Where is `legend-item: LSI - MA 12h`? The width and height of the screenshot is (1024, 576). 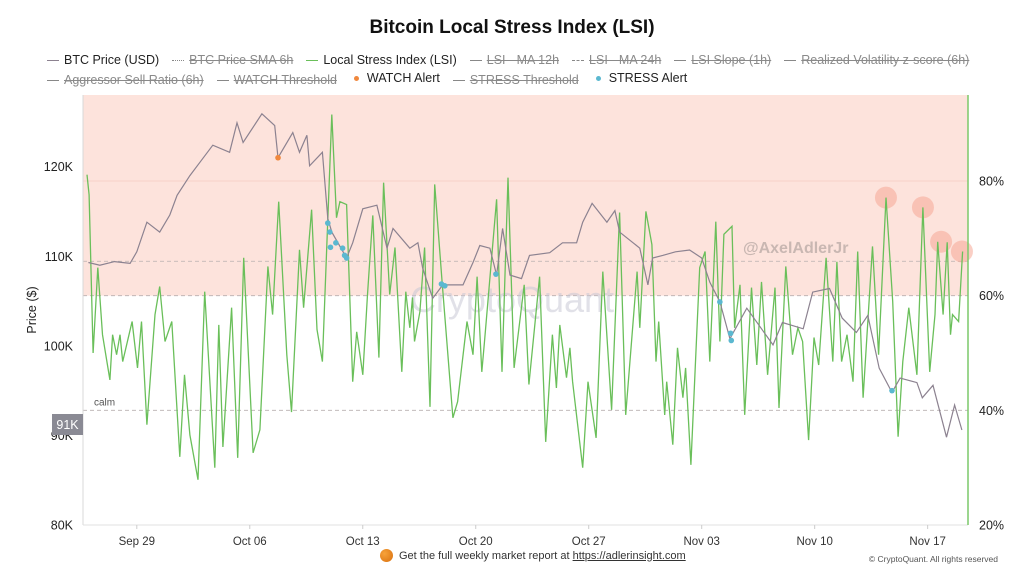
legend-item: LSI - MA 12h is located at coordinates (514, 60).